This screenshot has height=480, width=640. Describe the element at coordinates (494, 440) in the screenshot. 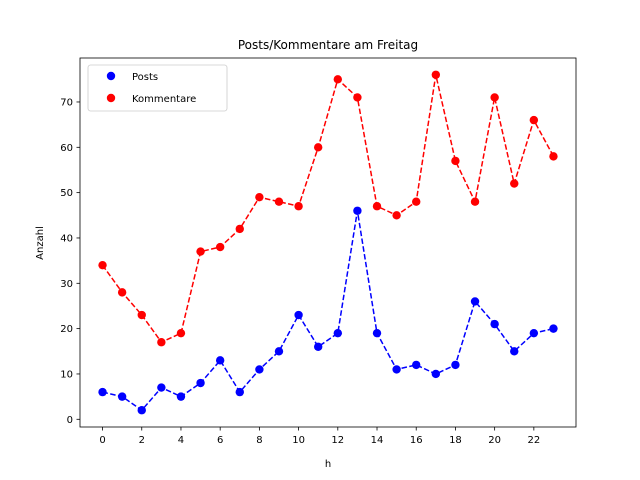

I see `x-tick-label: 20` at that location.